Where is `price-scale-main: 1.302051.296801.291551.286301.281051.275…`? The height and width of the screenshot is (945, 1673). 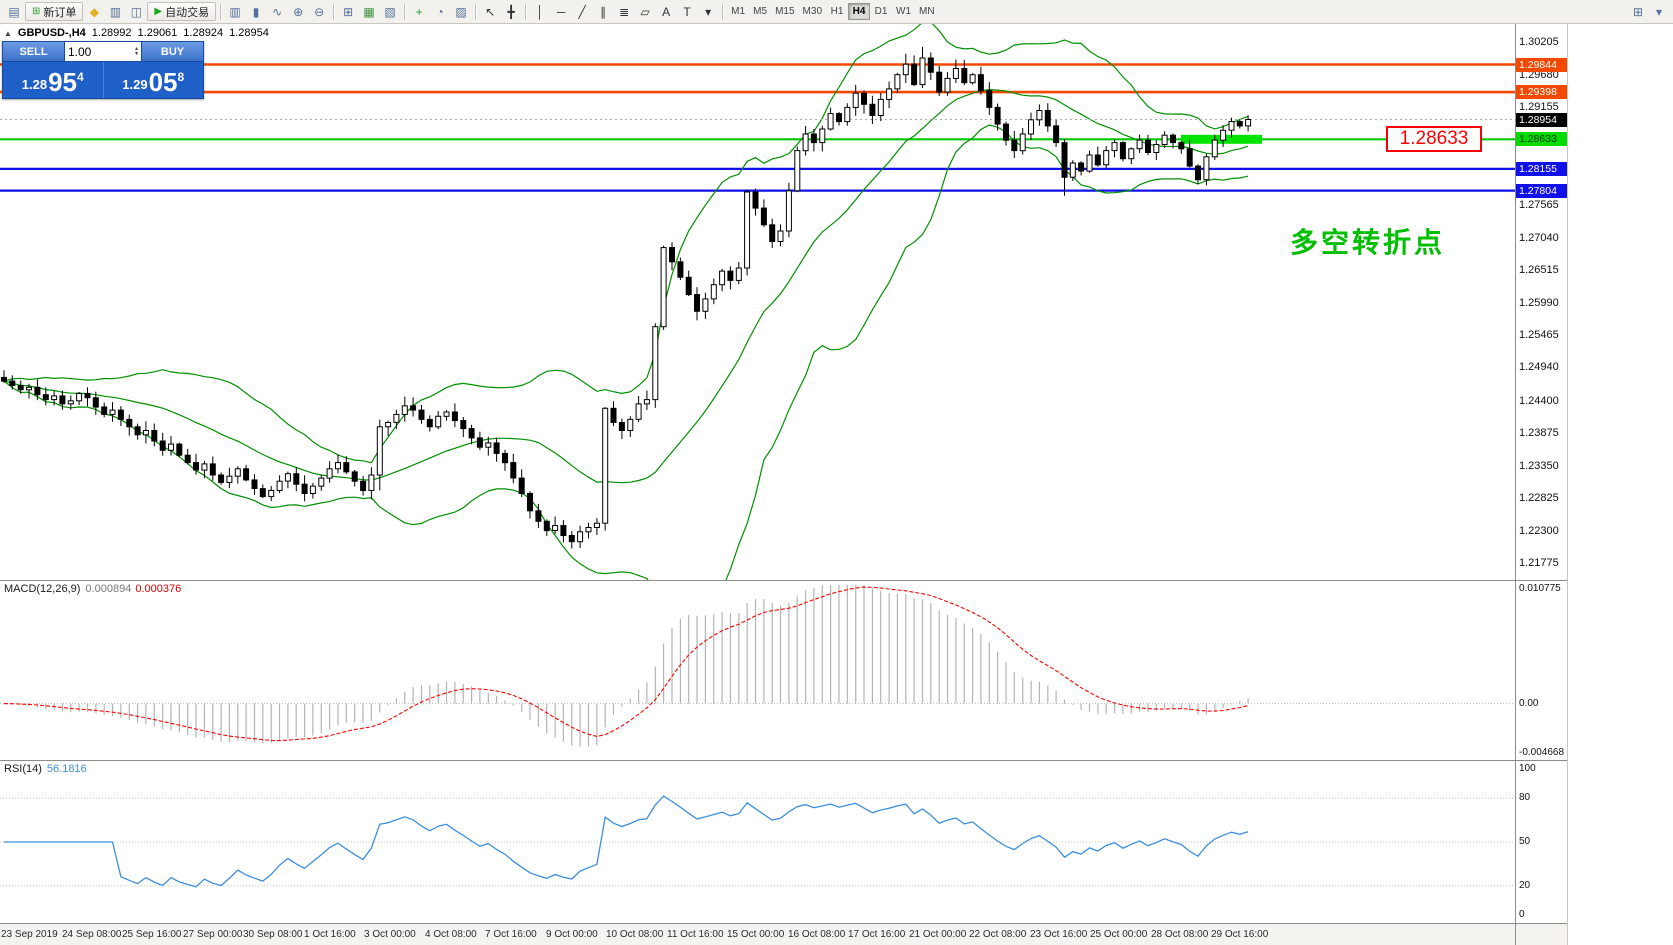 price-scale-main: 1.302051.296801.291551.286301.281051.275… is located at coordinates (1541, 302).